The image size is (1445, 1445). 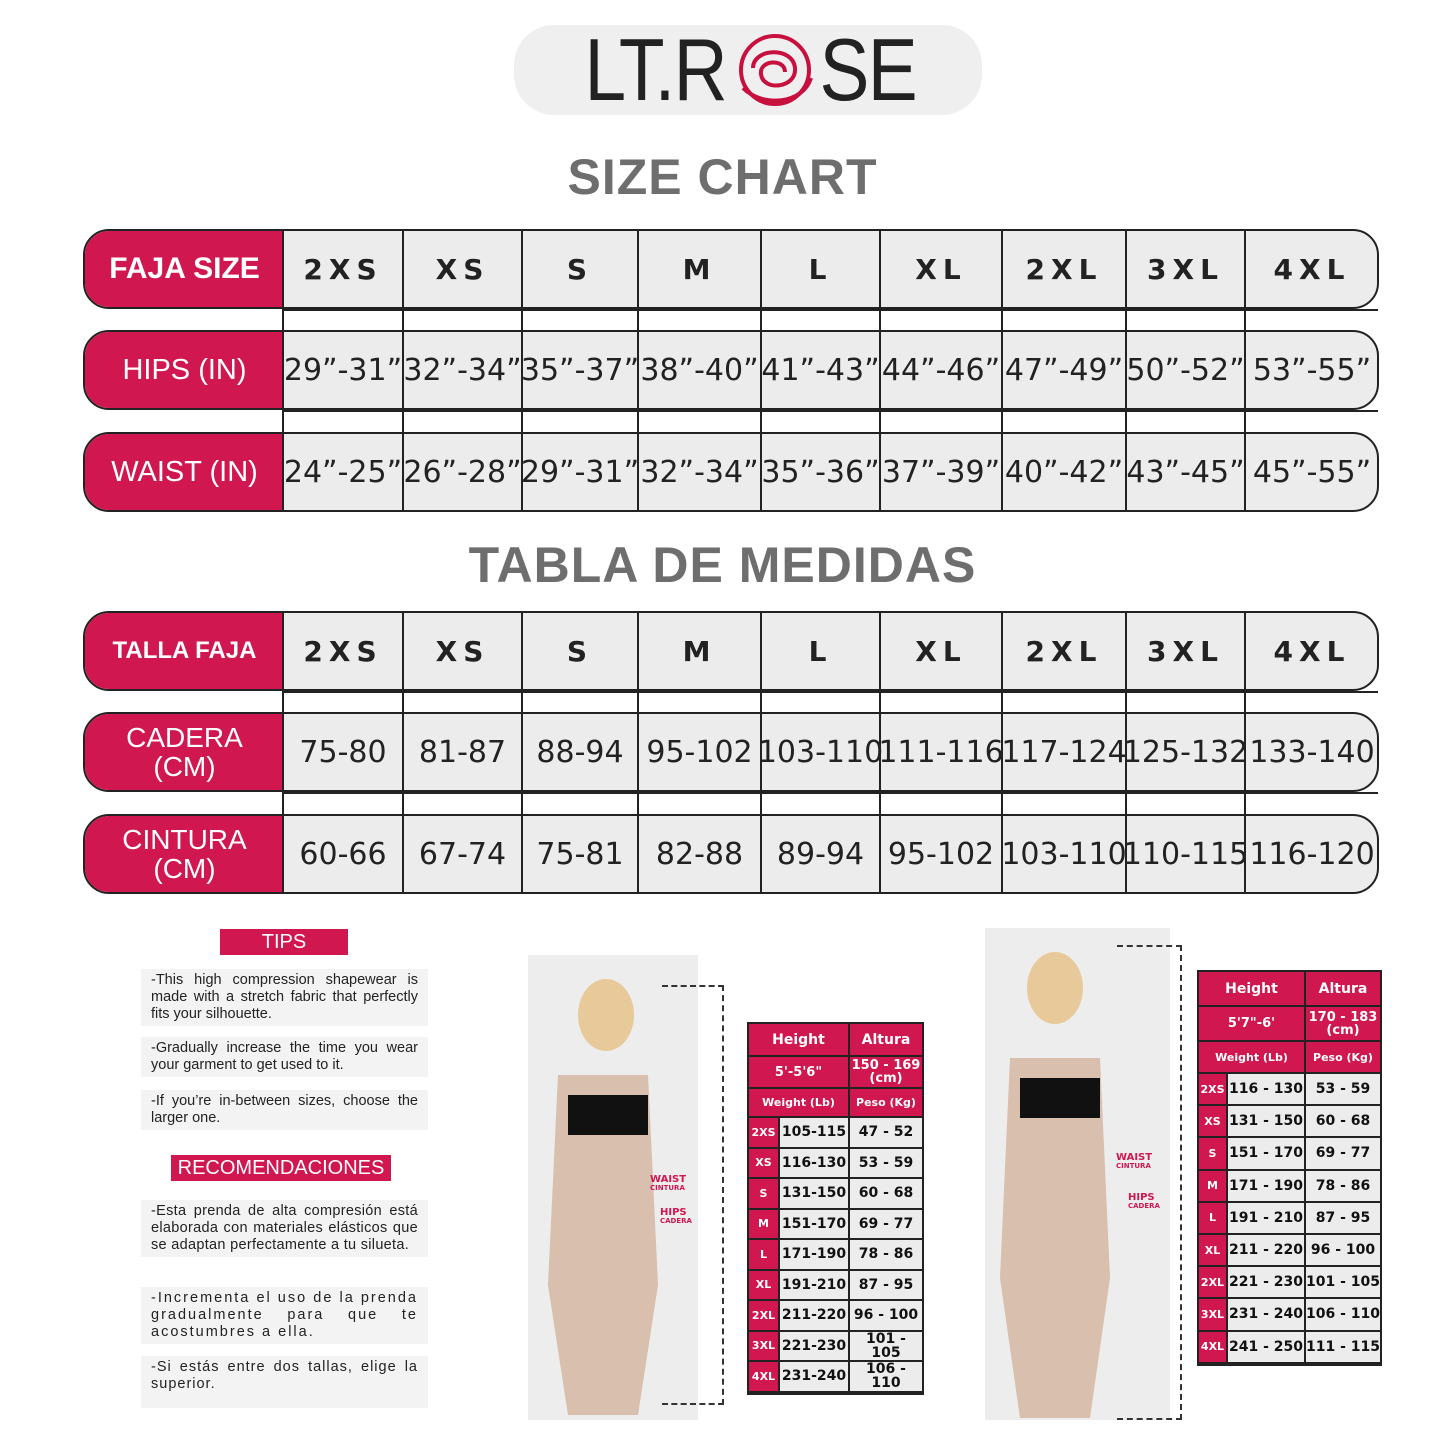 What do you see at coordinates (698, 752) in the screenshot?
I see `table-cell: 95-102` at bounding box center [698, 752].